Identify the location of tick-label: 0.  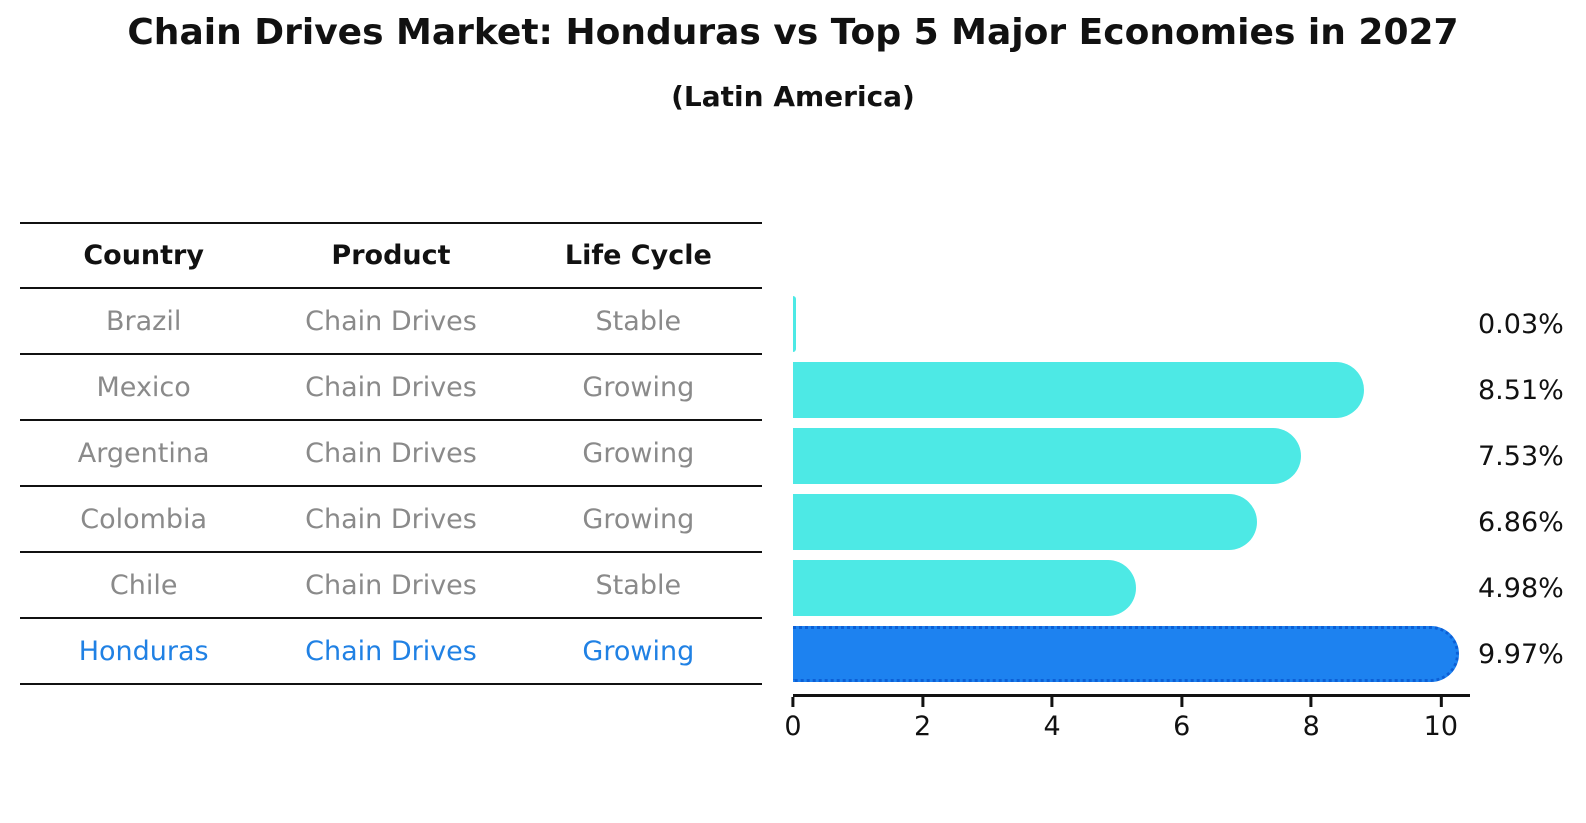
(793, 726).